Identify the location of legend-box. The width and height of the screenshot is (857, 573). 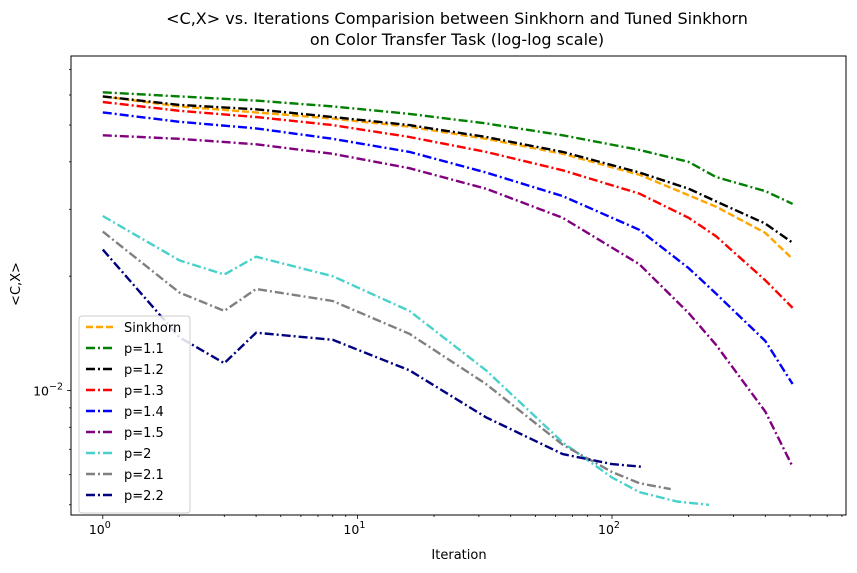
(134, 414).